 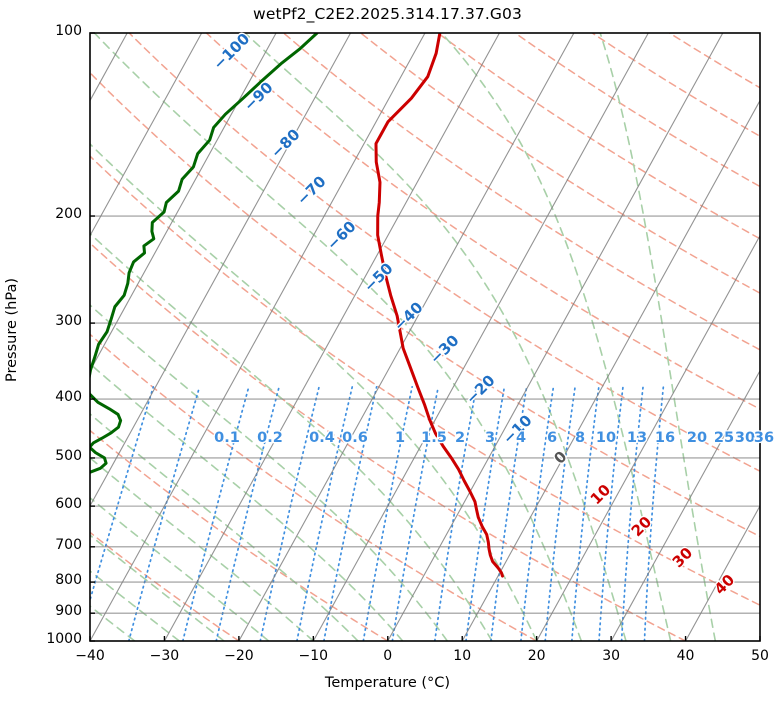 I want to click on x-tick-label: 0, so click(x=388, y=656).